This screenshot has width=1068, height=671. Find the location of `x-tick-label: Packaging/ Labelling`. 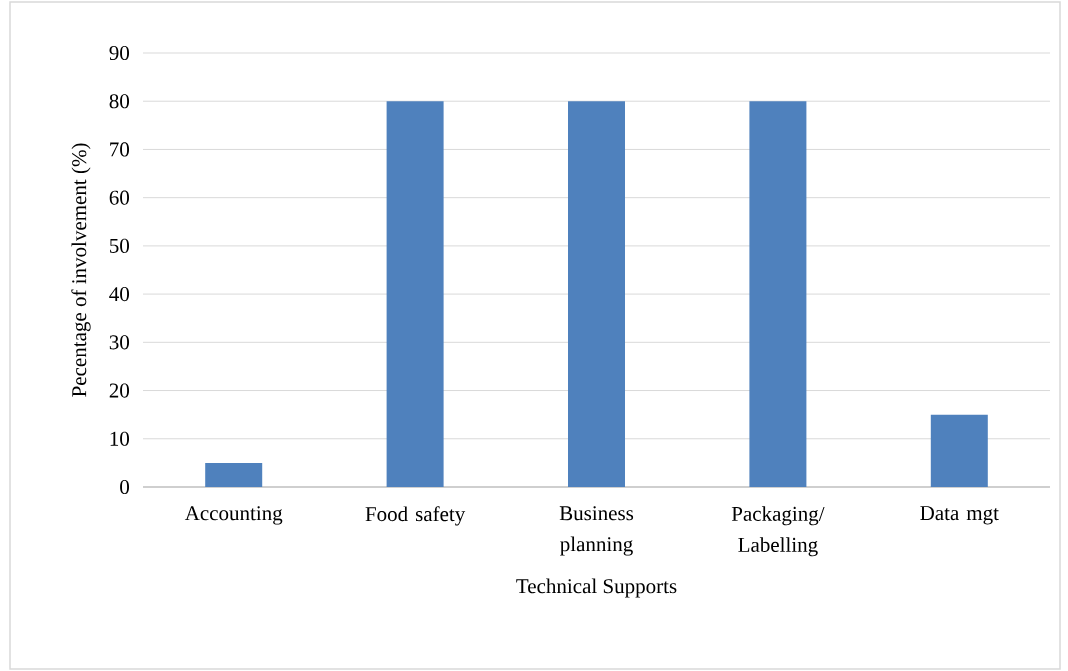

x-tick-label: Packaging/ Labelling is located at coordinates (778, 531).